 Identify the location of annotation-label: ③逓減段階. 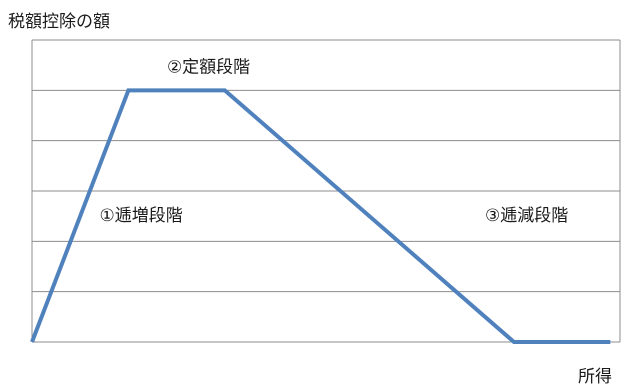
(526, 216).